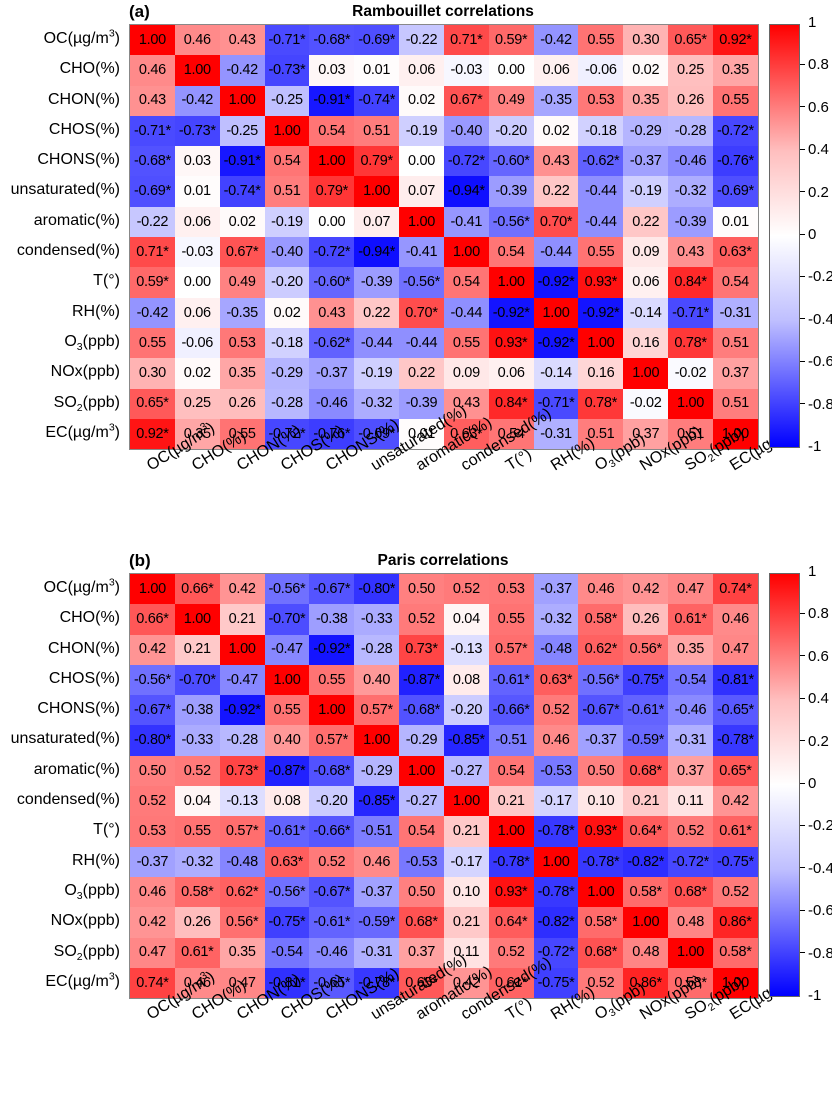  What do you see at coordinates (784, 236) in the screenshot?
I see `colorbar-a` at bounding box center [784, 236].